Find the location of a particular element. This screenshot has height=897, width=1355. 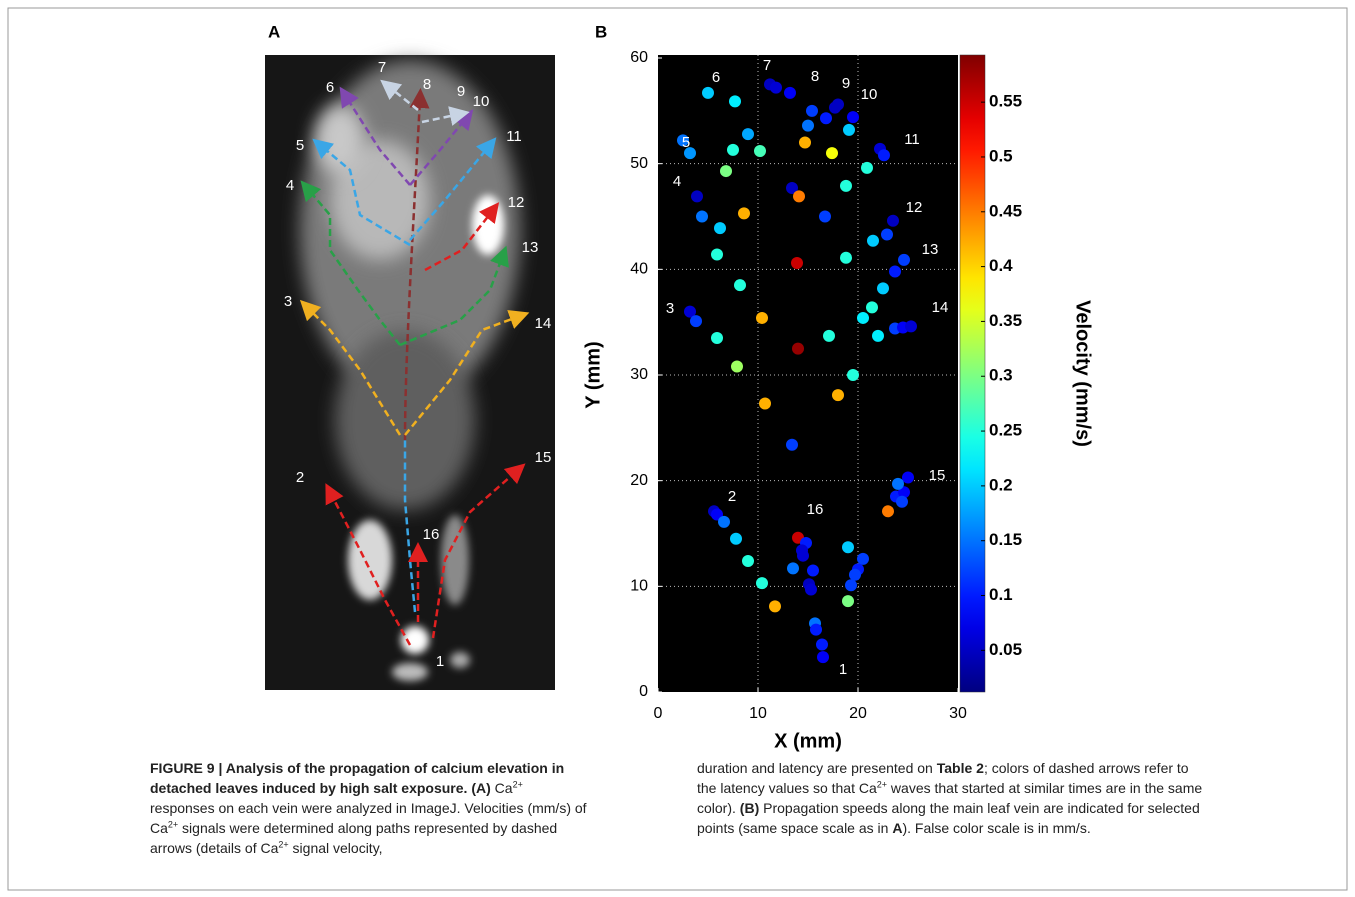

colorbar-tick-label: 0.35 is located at coordinates (1005, 320).